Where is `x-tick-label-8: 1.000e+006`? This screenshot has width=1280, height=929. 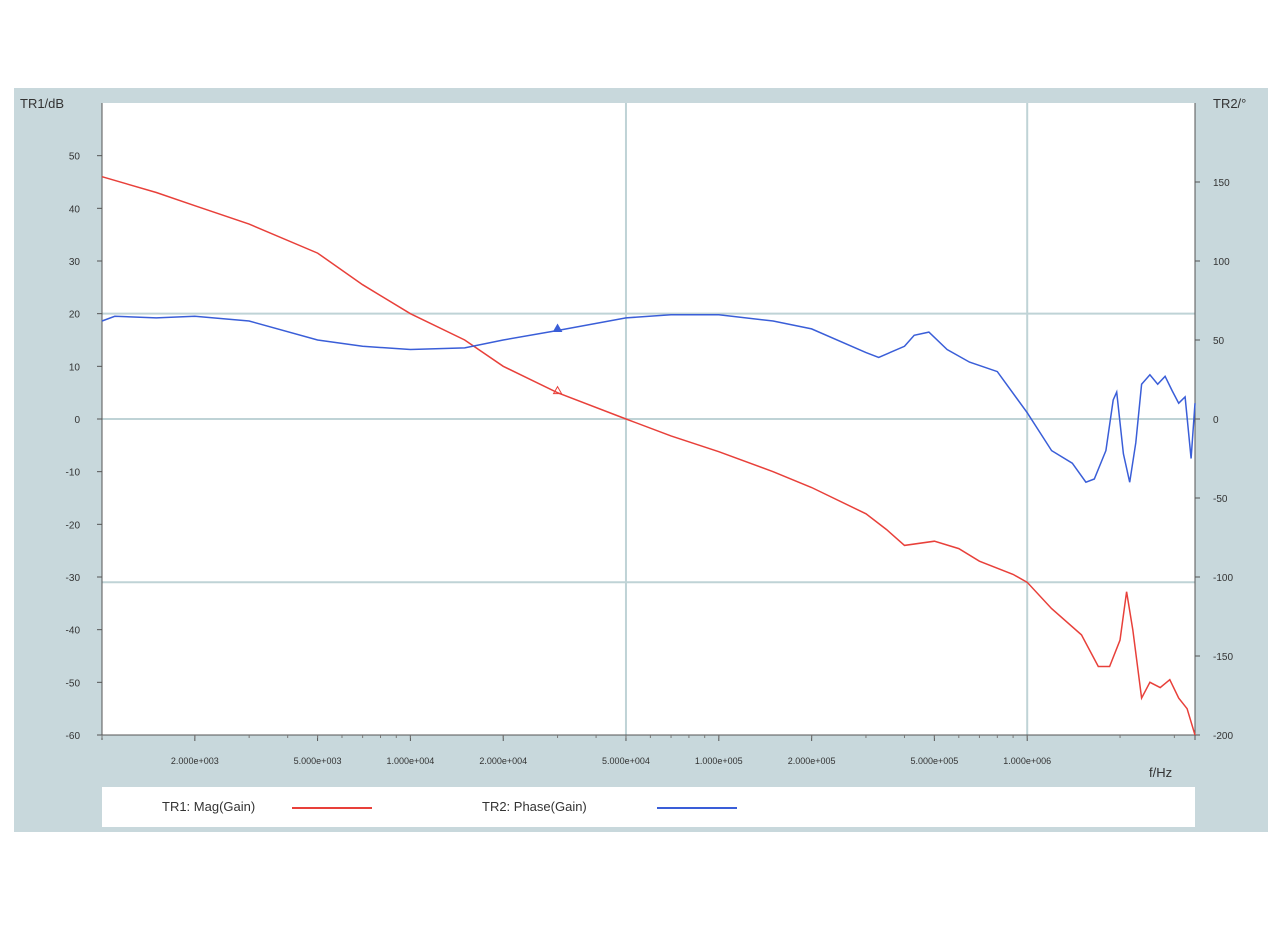
x-tick-label-8: 1.000e+006 is located at coordinates (1027, 761).